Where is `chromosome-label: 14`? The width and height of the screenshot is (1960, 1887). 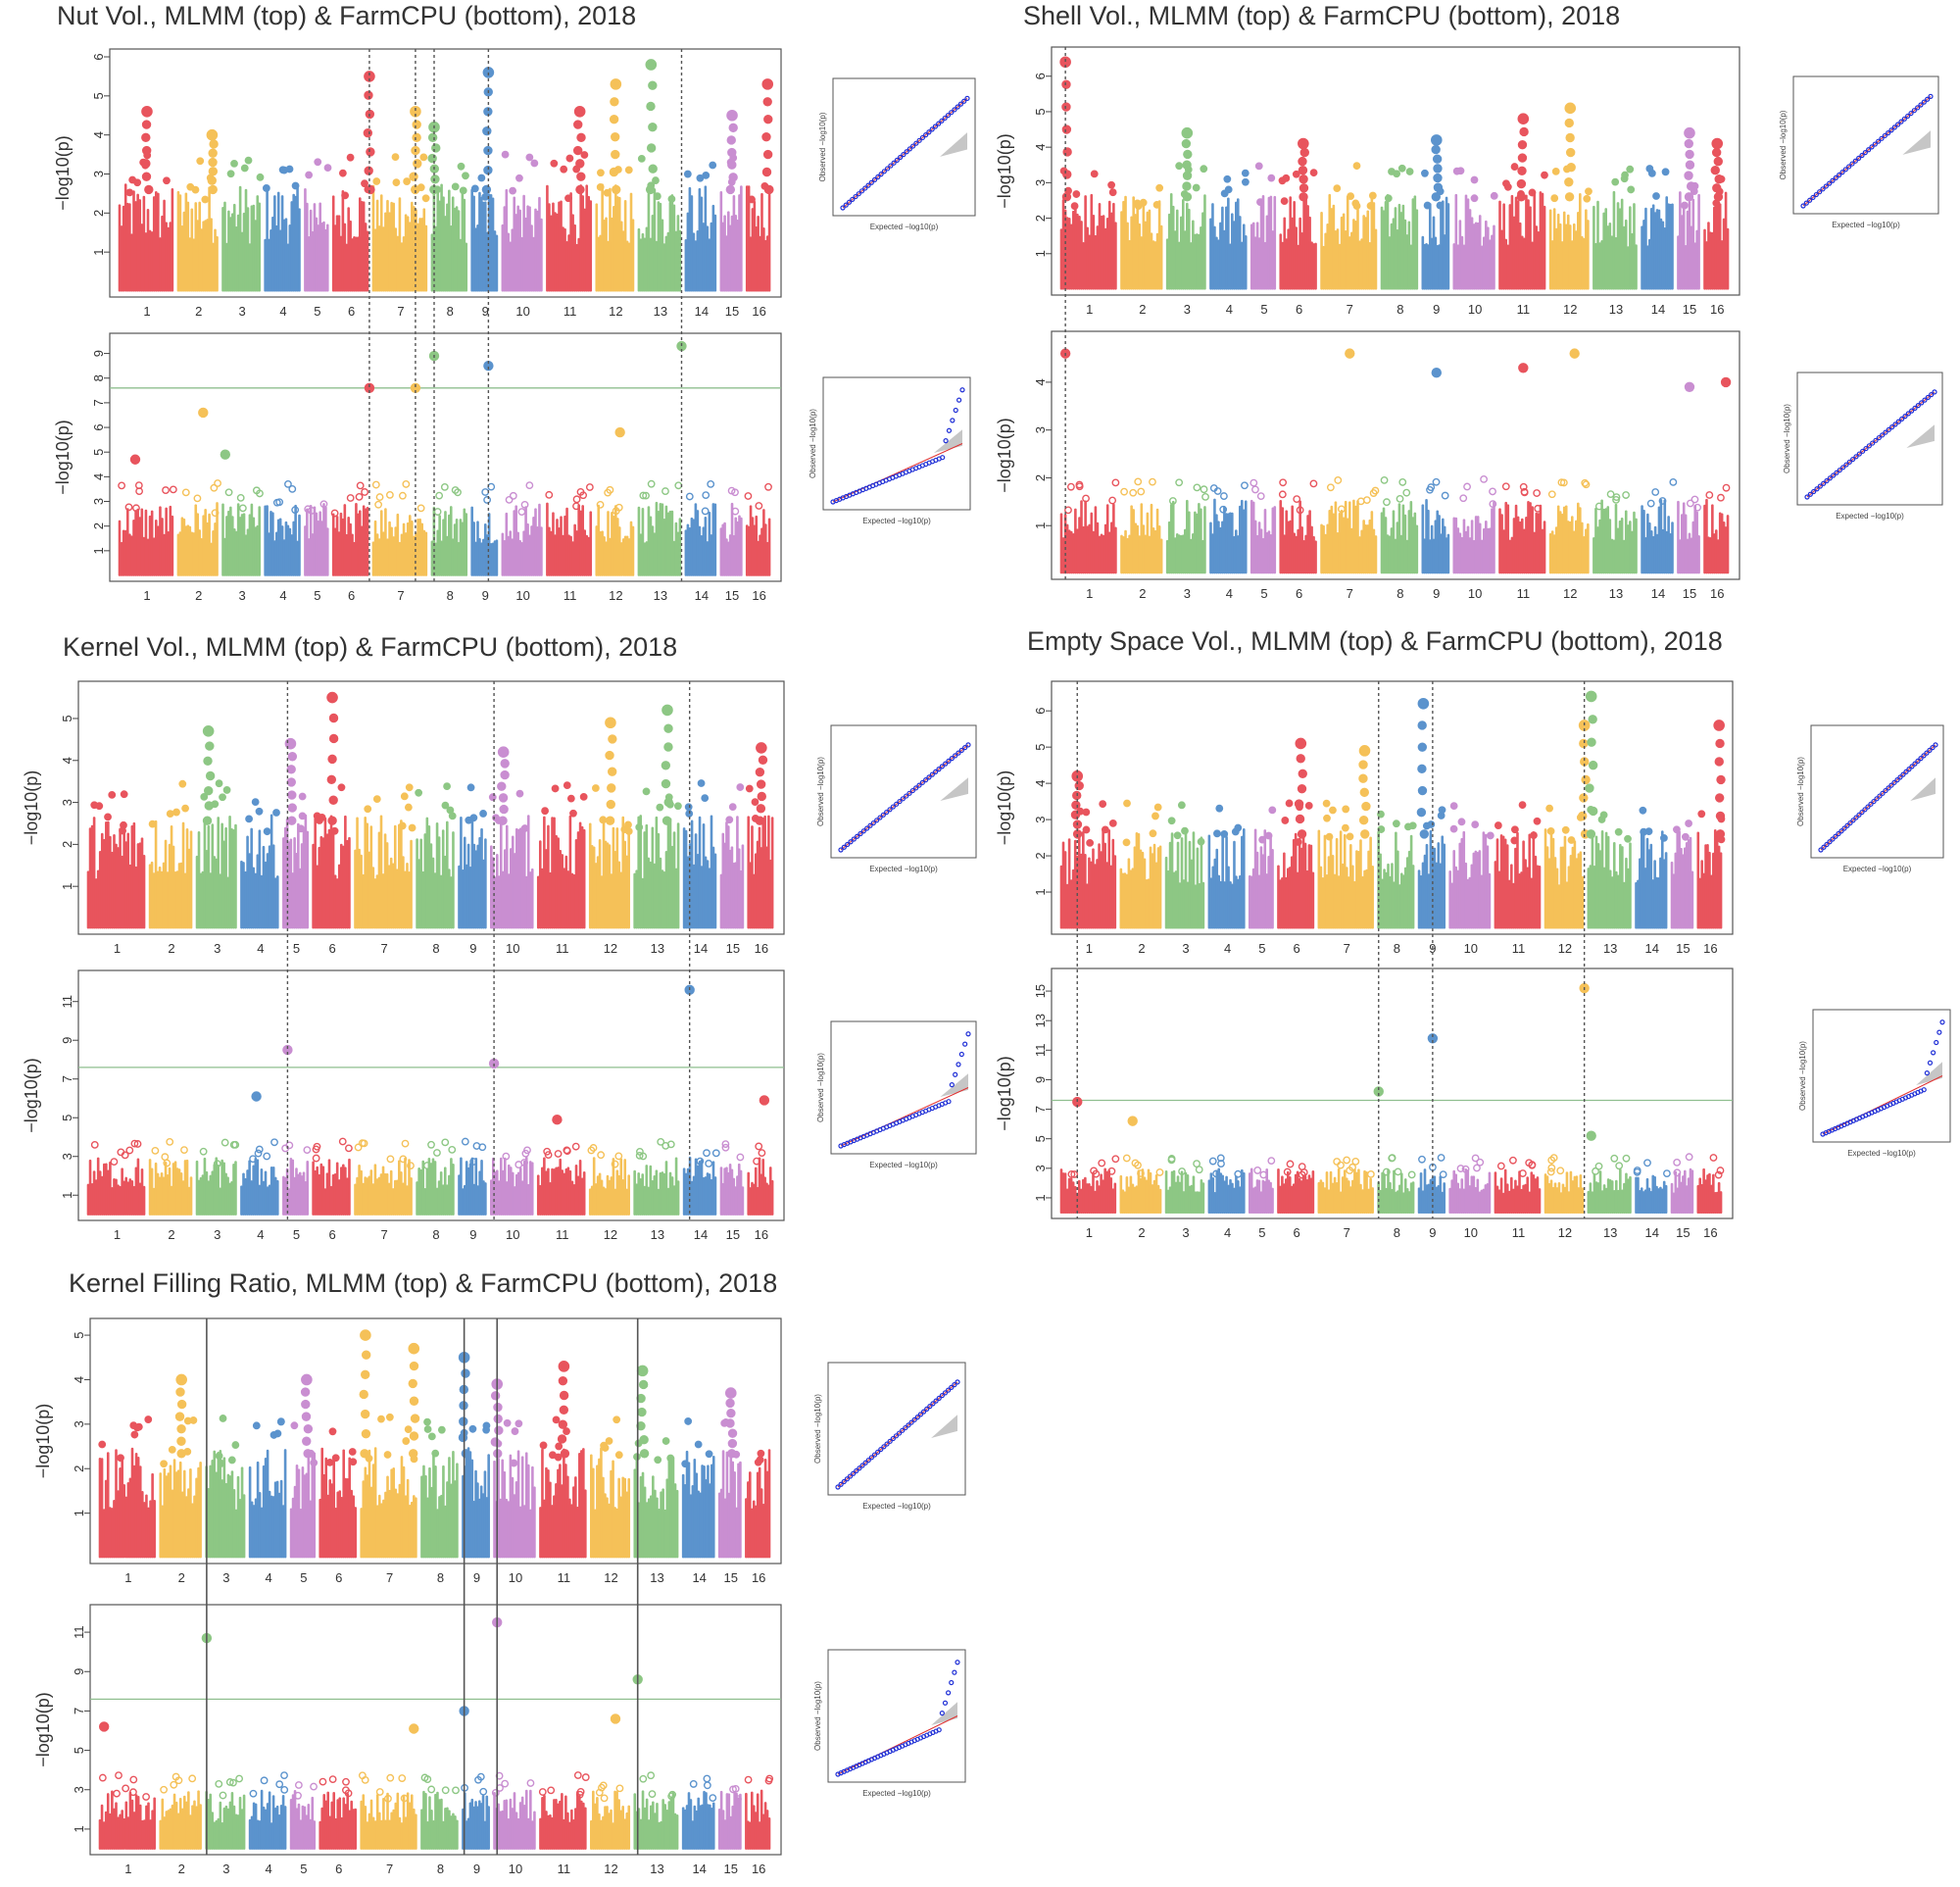
chromosome-label: 14 is located at coordinates (702, 595).